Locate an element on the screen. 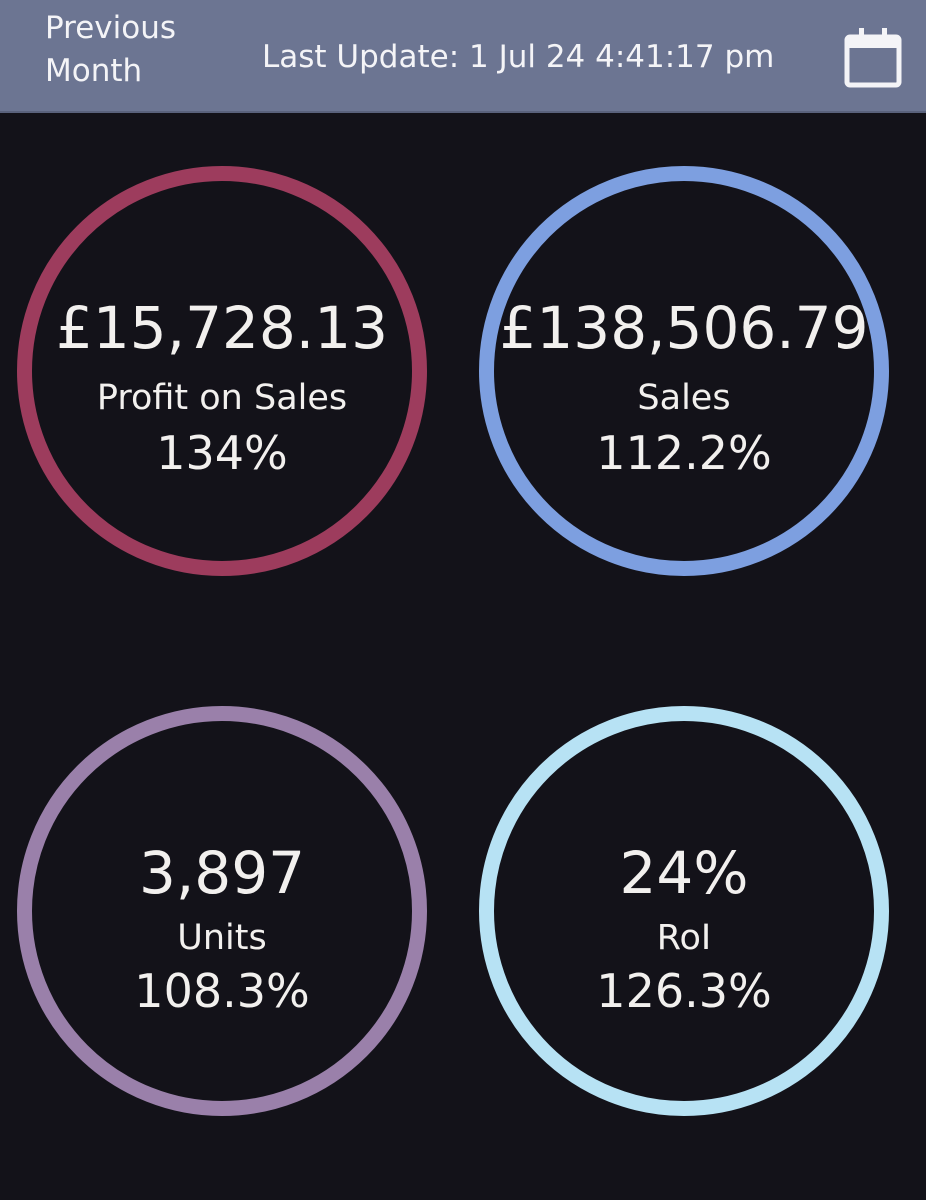 The height and width of the screenshot is (1200, 926). metric-value: £138,506.79 is located at coordinates (684, 328).